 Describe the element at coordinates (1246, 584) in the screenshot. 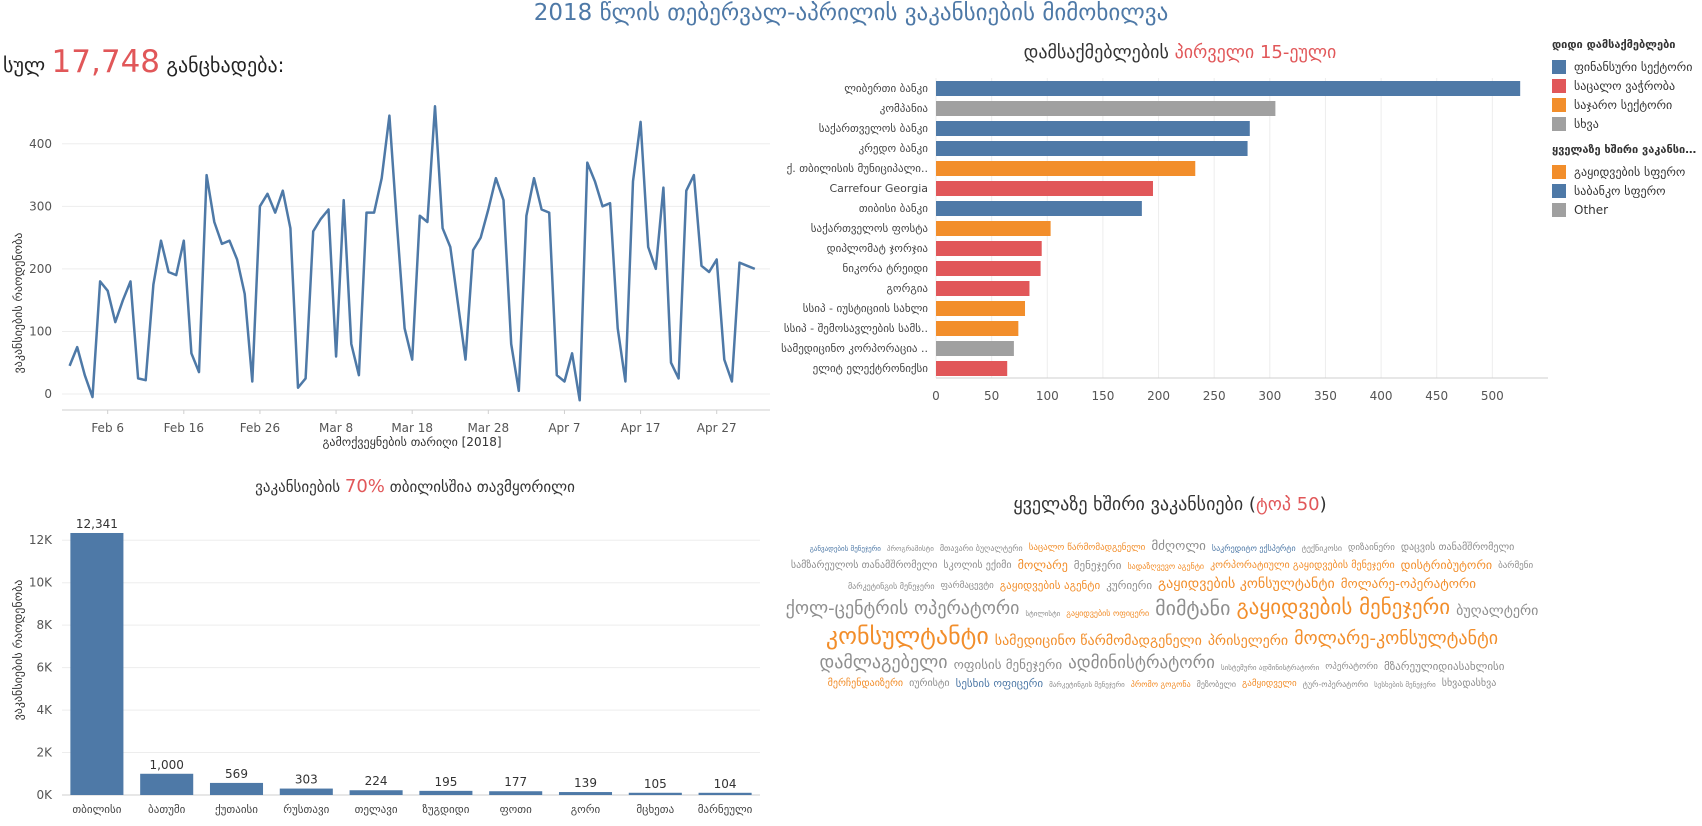

I see `wordcloud-word: გაყიდვების კონსულტანტი` at that location.